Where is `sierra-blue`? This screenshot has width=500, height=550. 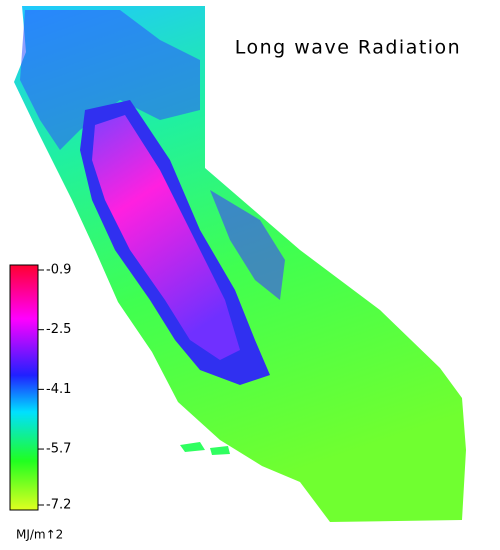
sierra-blue is located at coordinates (247, 245).